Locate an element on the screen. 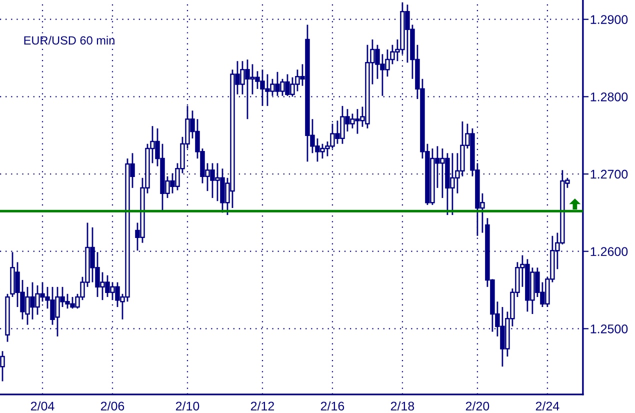 This screenshot has width=635, height=413. x-tick-label: 2/16 is located at coordinates (332, 406).